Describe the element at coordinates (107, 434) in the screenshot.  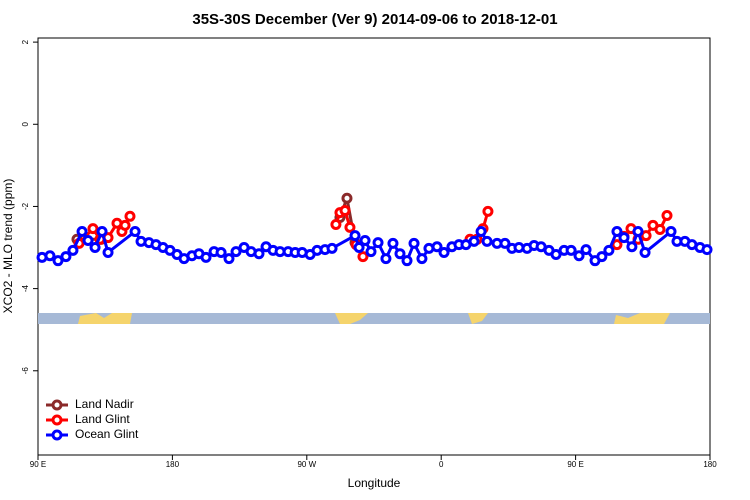
I see `legend-label: Ocean Glint` at that location.